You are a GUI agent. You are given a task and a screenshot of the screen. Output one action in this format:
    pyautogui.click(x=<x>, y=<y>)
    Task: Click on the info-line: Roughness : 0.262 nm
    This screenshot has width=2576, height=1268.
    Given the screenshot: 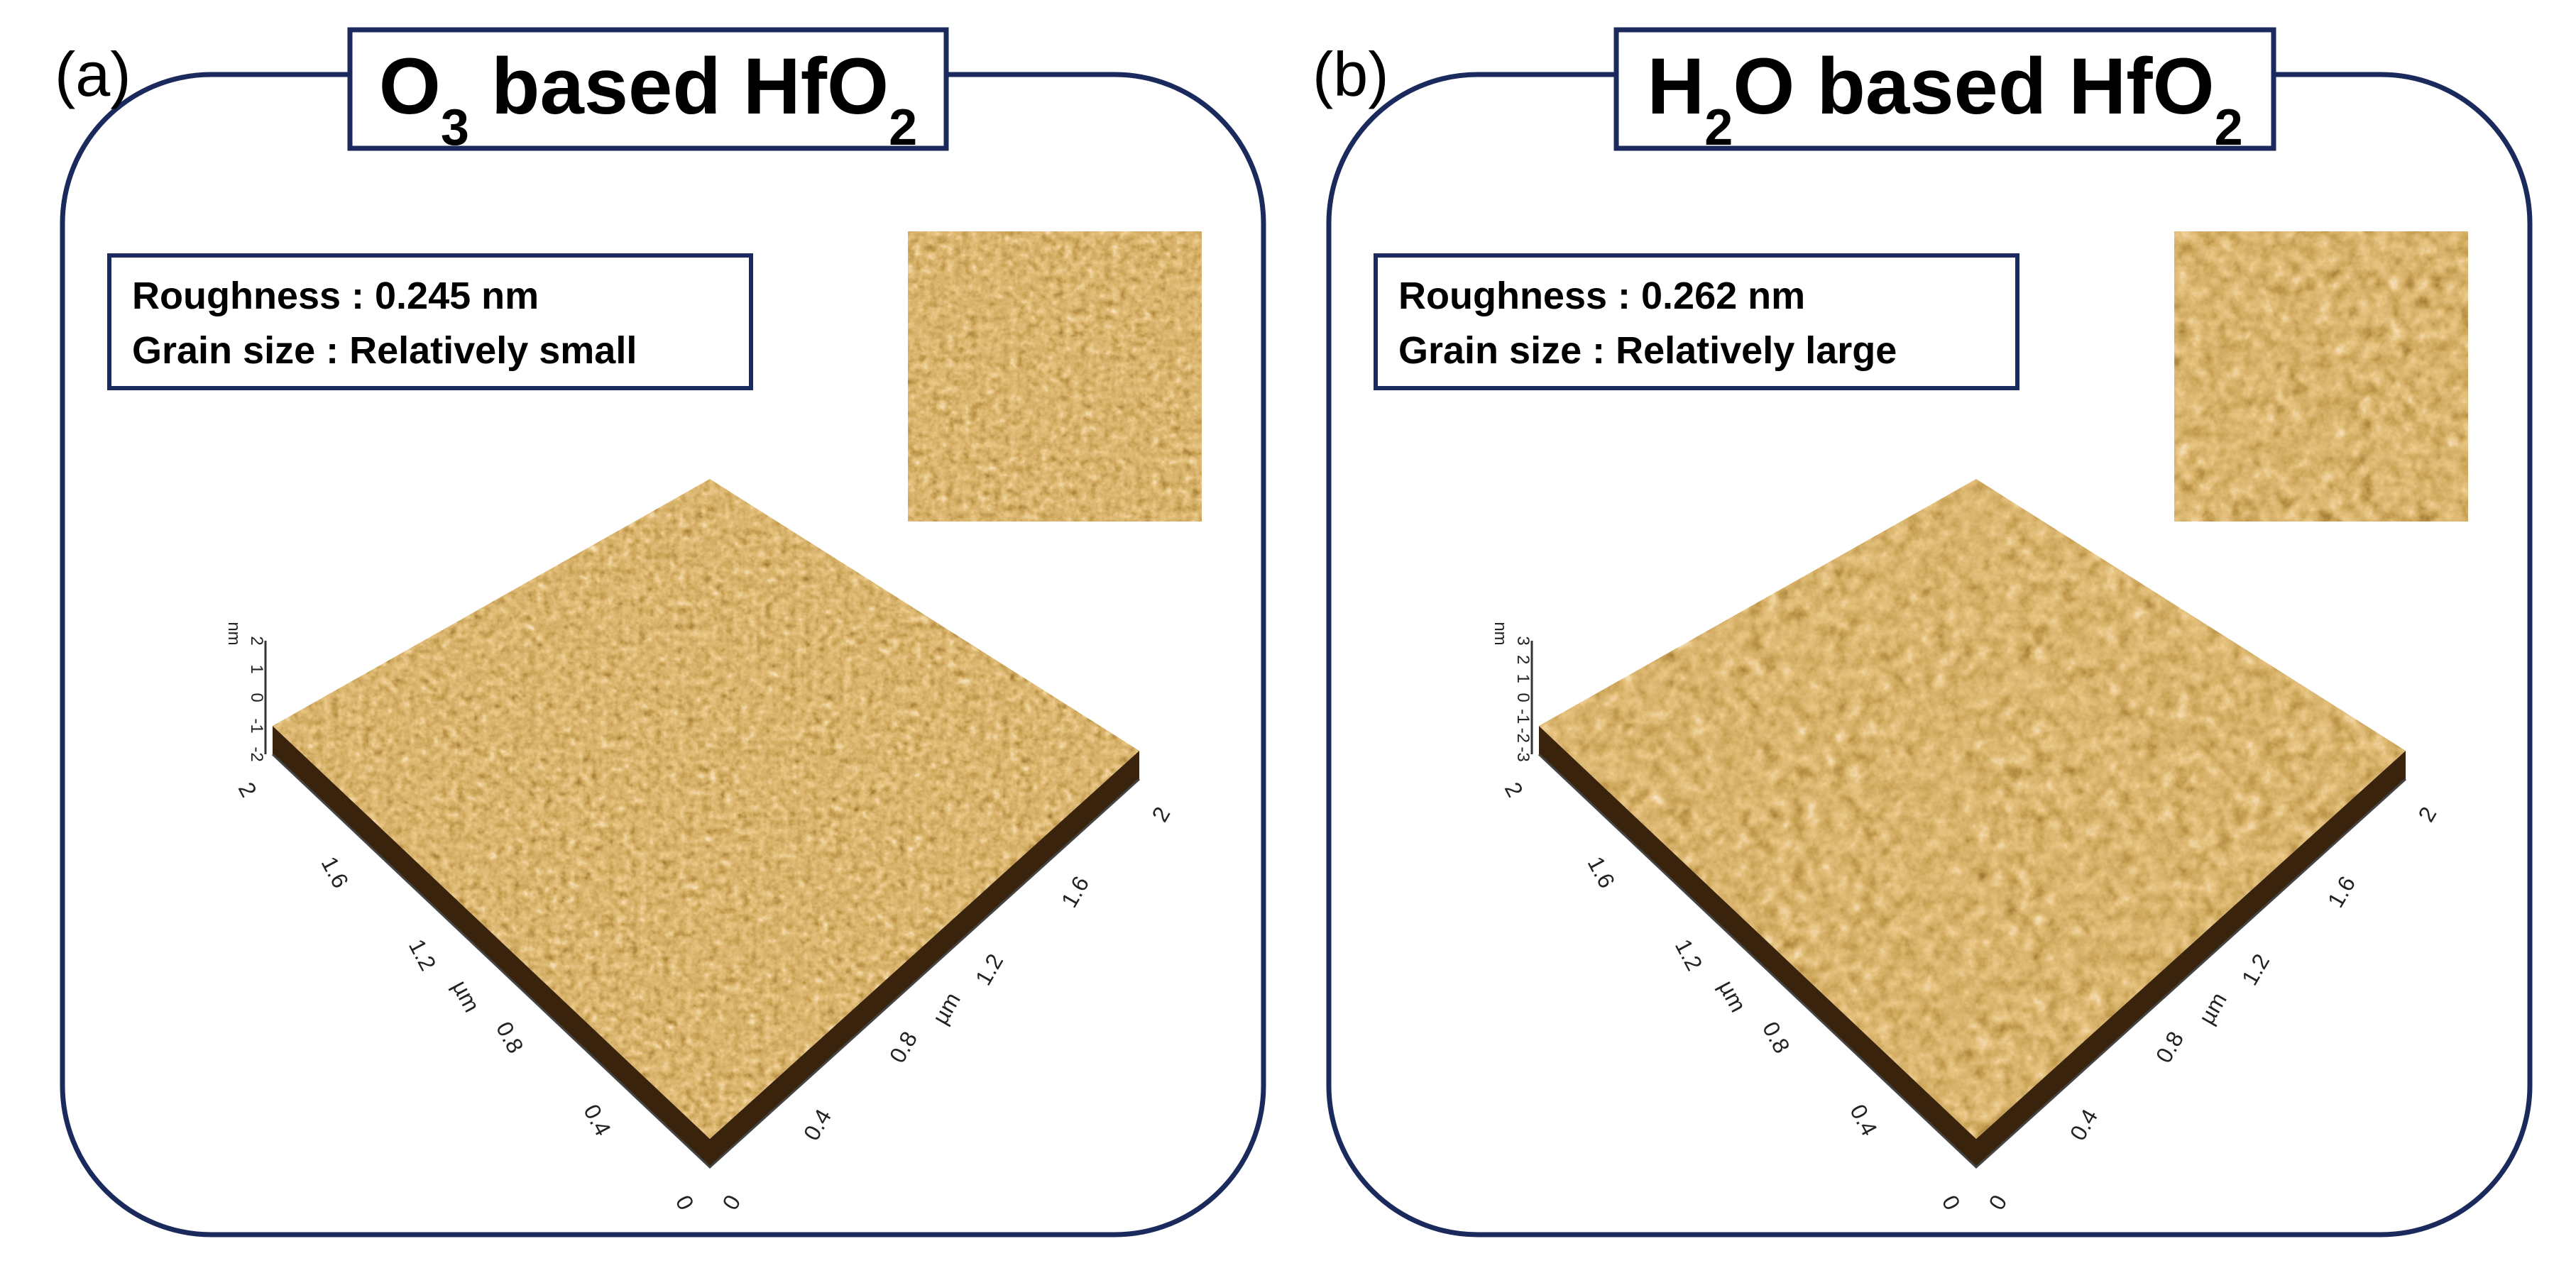 What is the action you would take?
    pyautogui.click(x=1602, y=296)
    